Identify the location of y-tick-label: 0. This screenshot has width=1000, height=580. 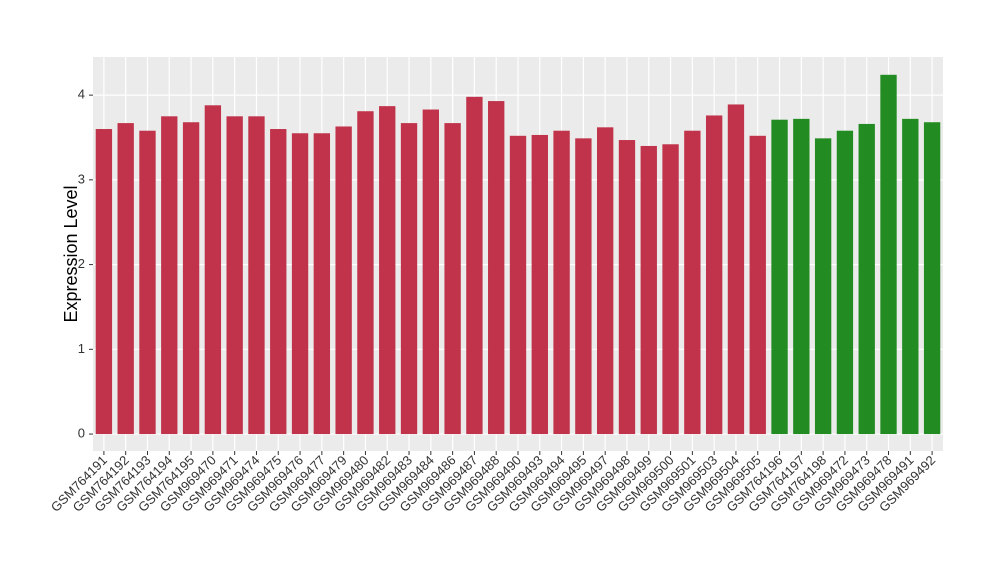
(81, 432).